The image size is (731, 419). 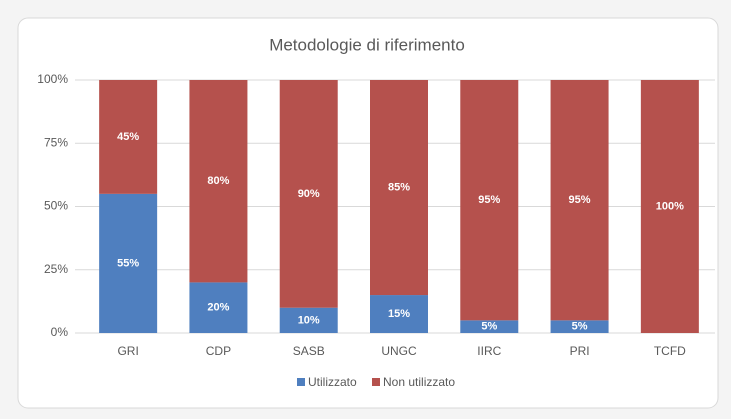 What do you see at coordinates (60, 332) in the screenshot?
I see `y-tick-label: 0%` at bounding box center [60, 332].